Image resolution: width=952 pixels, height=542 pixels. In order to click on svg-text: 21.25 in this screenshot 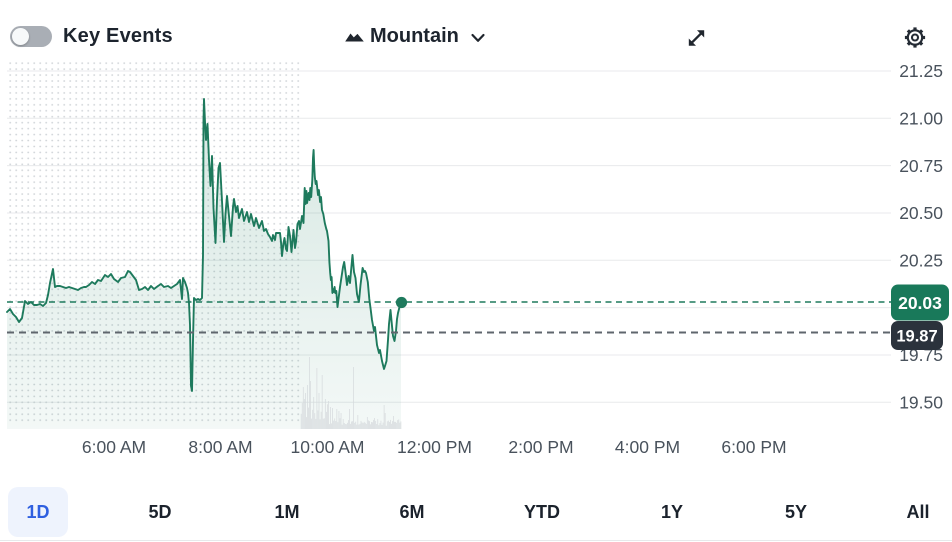, I will do `click(921, 71)`.